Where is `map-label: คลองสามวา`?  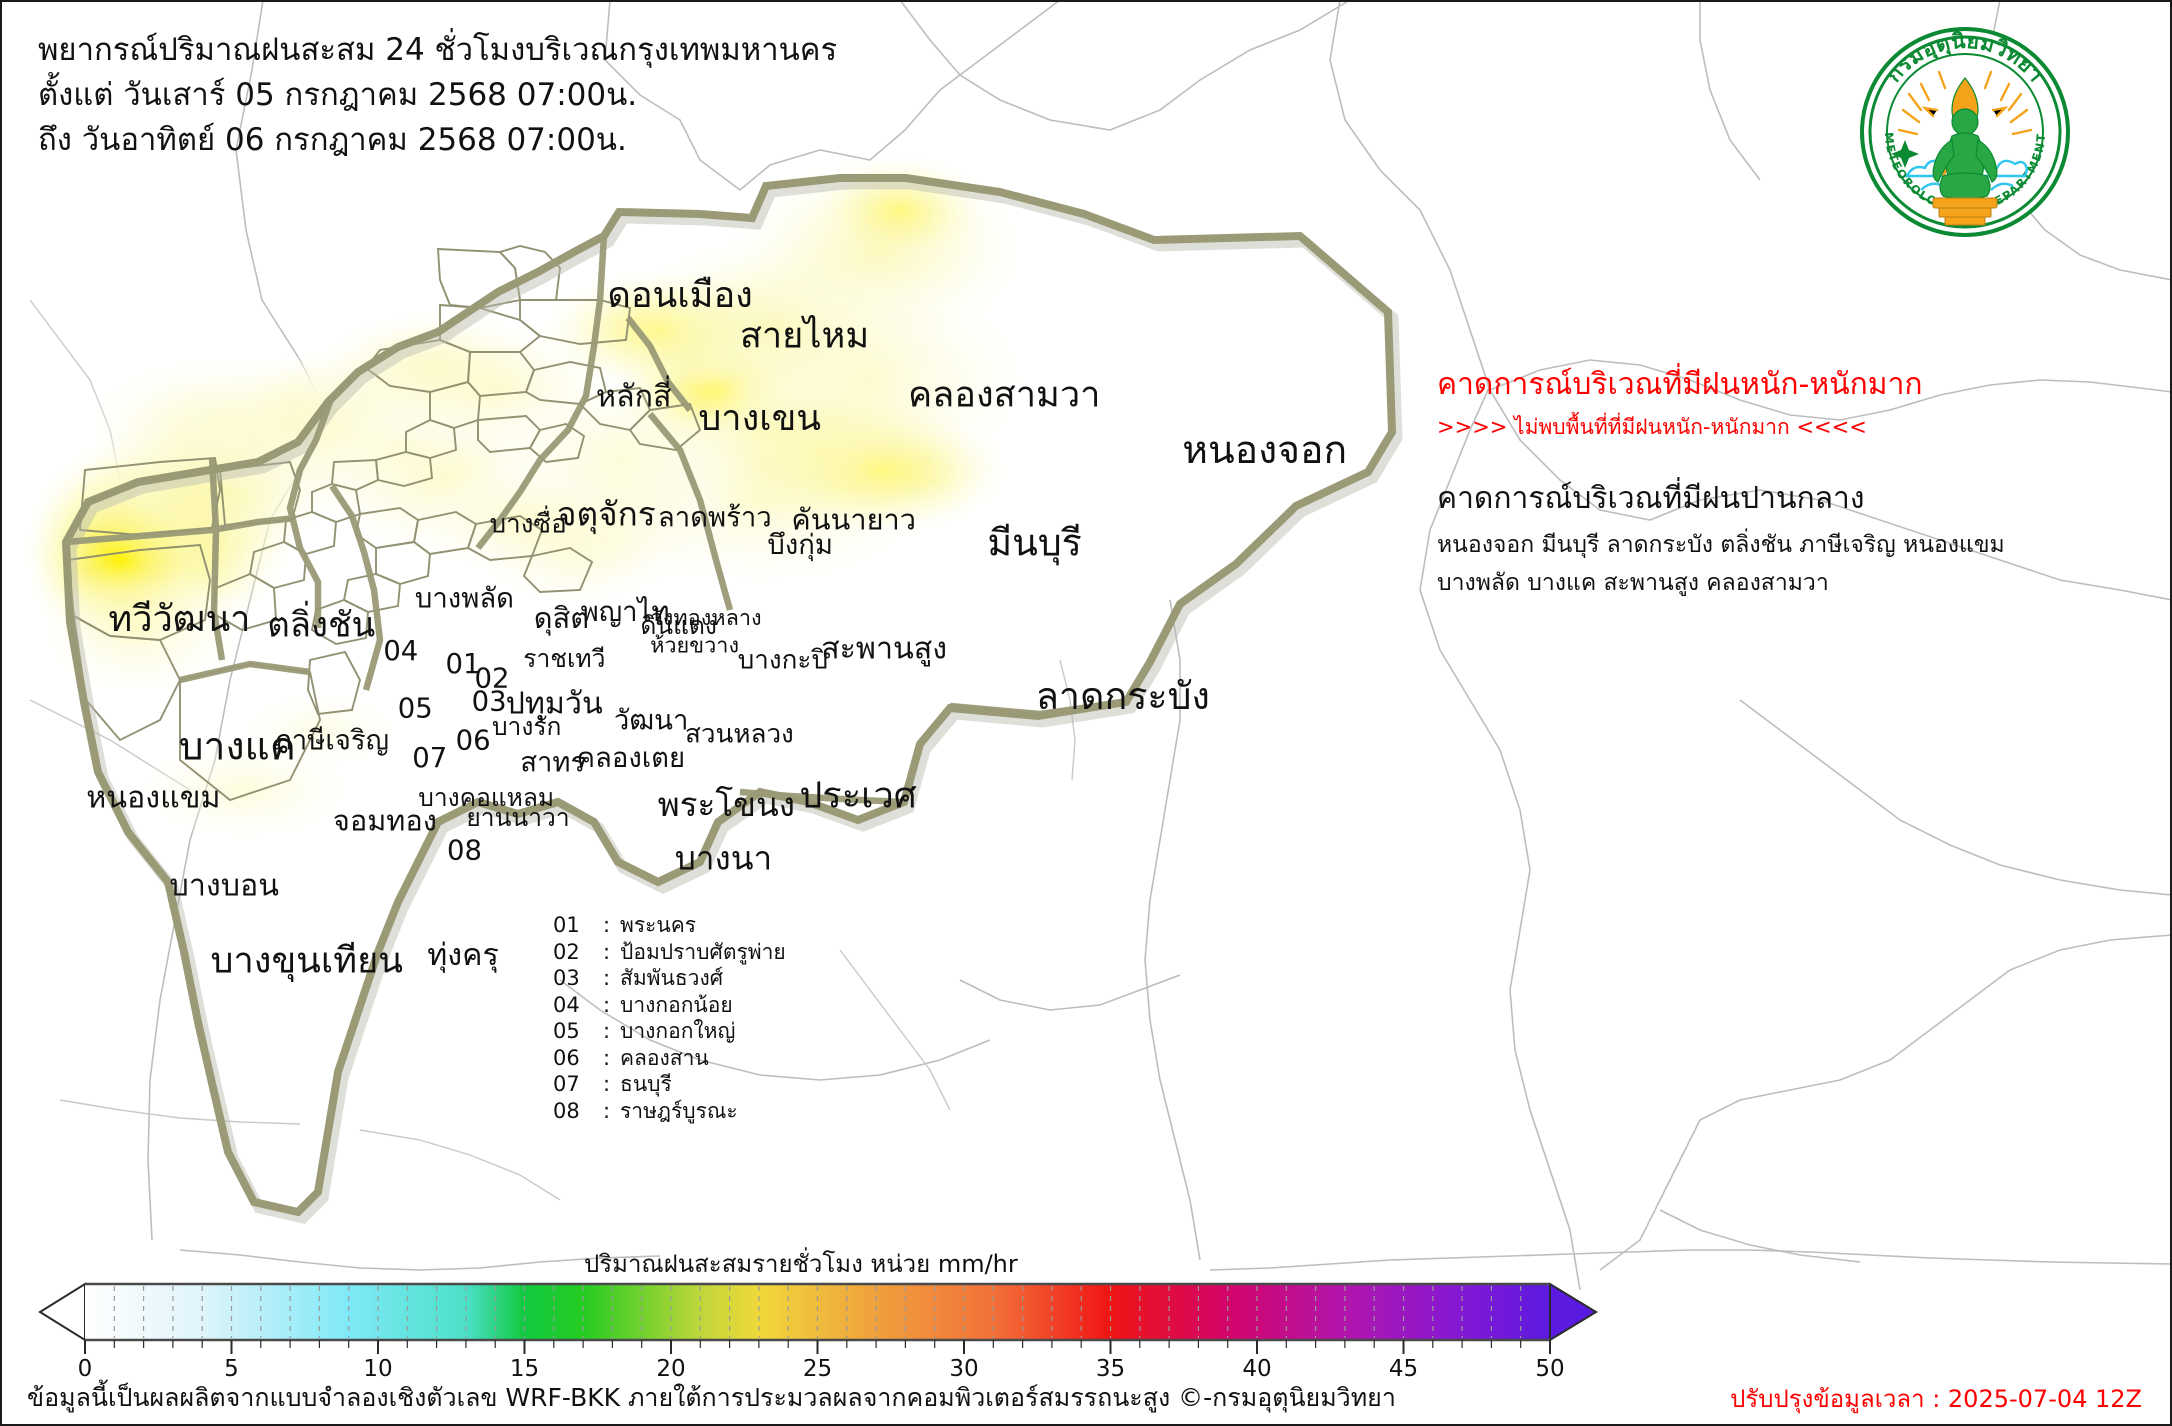 map-label: คลองสามวา is located at coordinates (1004, 394).